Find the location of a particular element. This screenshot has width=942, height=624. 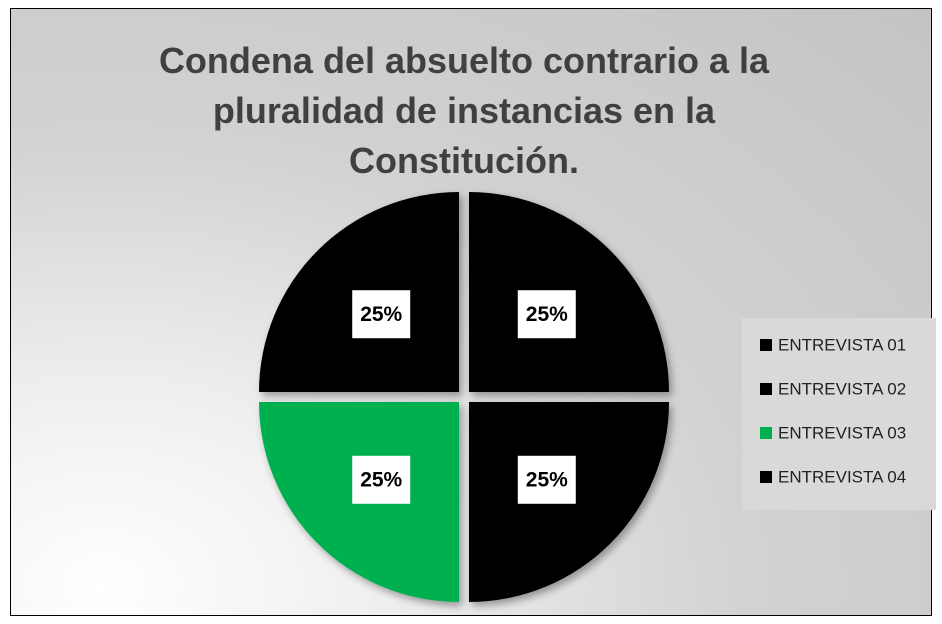

legend-label: ENTREVISTA 04 is located at coordinates (842, 476).